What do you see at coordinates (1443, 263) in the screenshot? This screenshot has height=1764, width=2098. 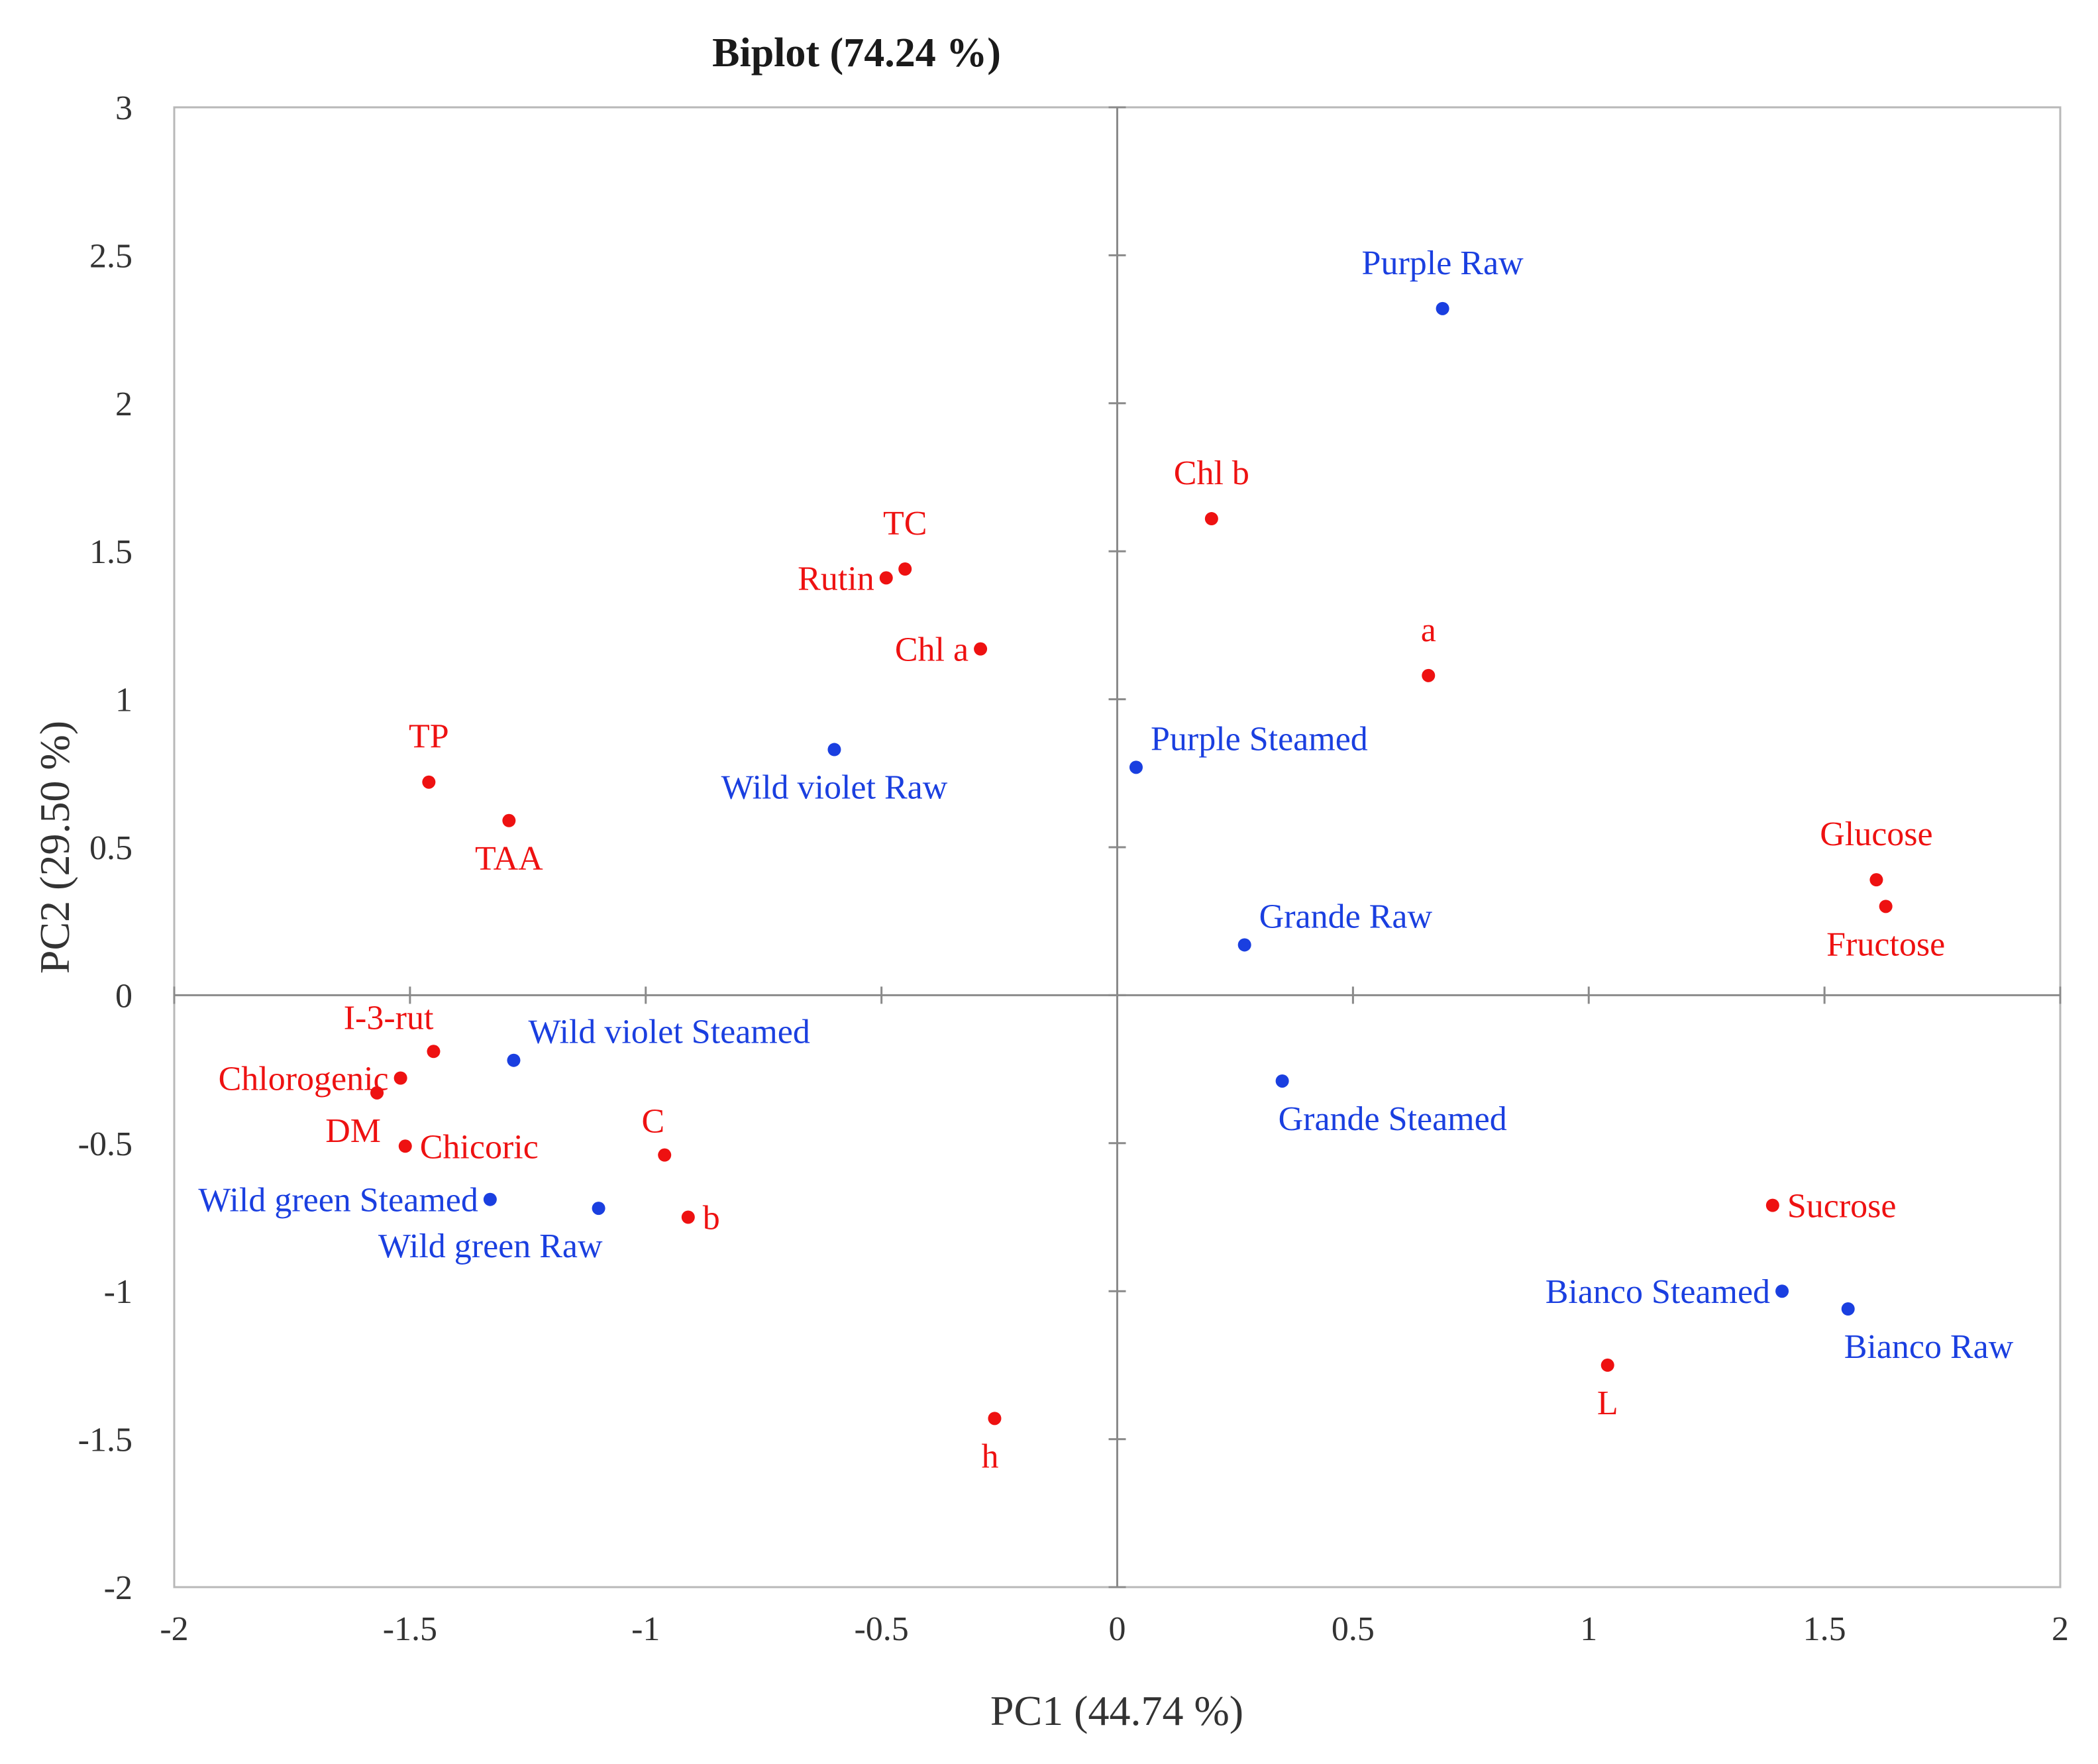 I see `observation-label: Purple Raw` at bounding box center [1443, 263].